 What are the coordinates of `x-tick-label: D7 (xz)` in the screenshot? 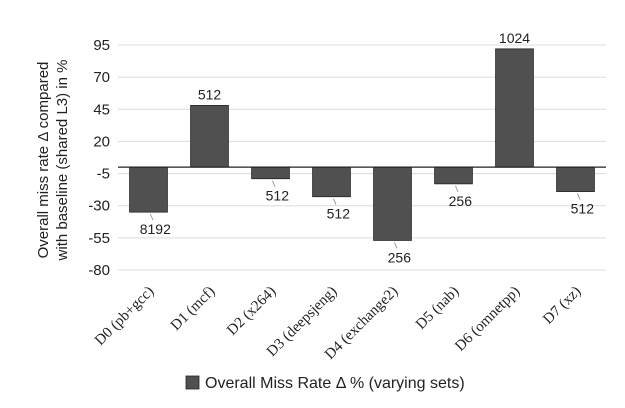 It's located at (562, 306).